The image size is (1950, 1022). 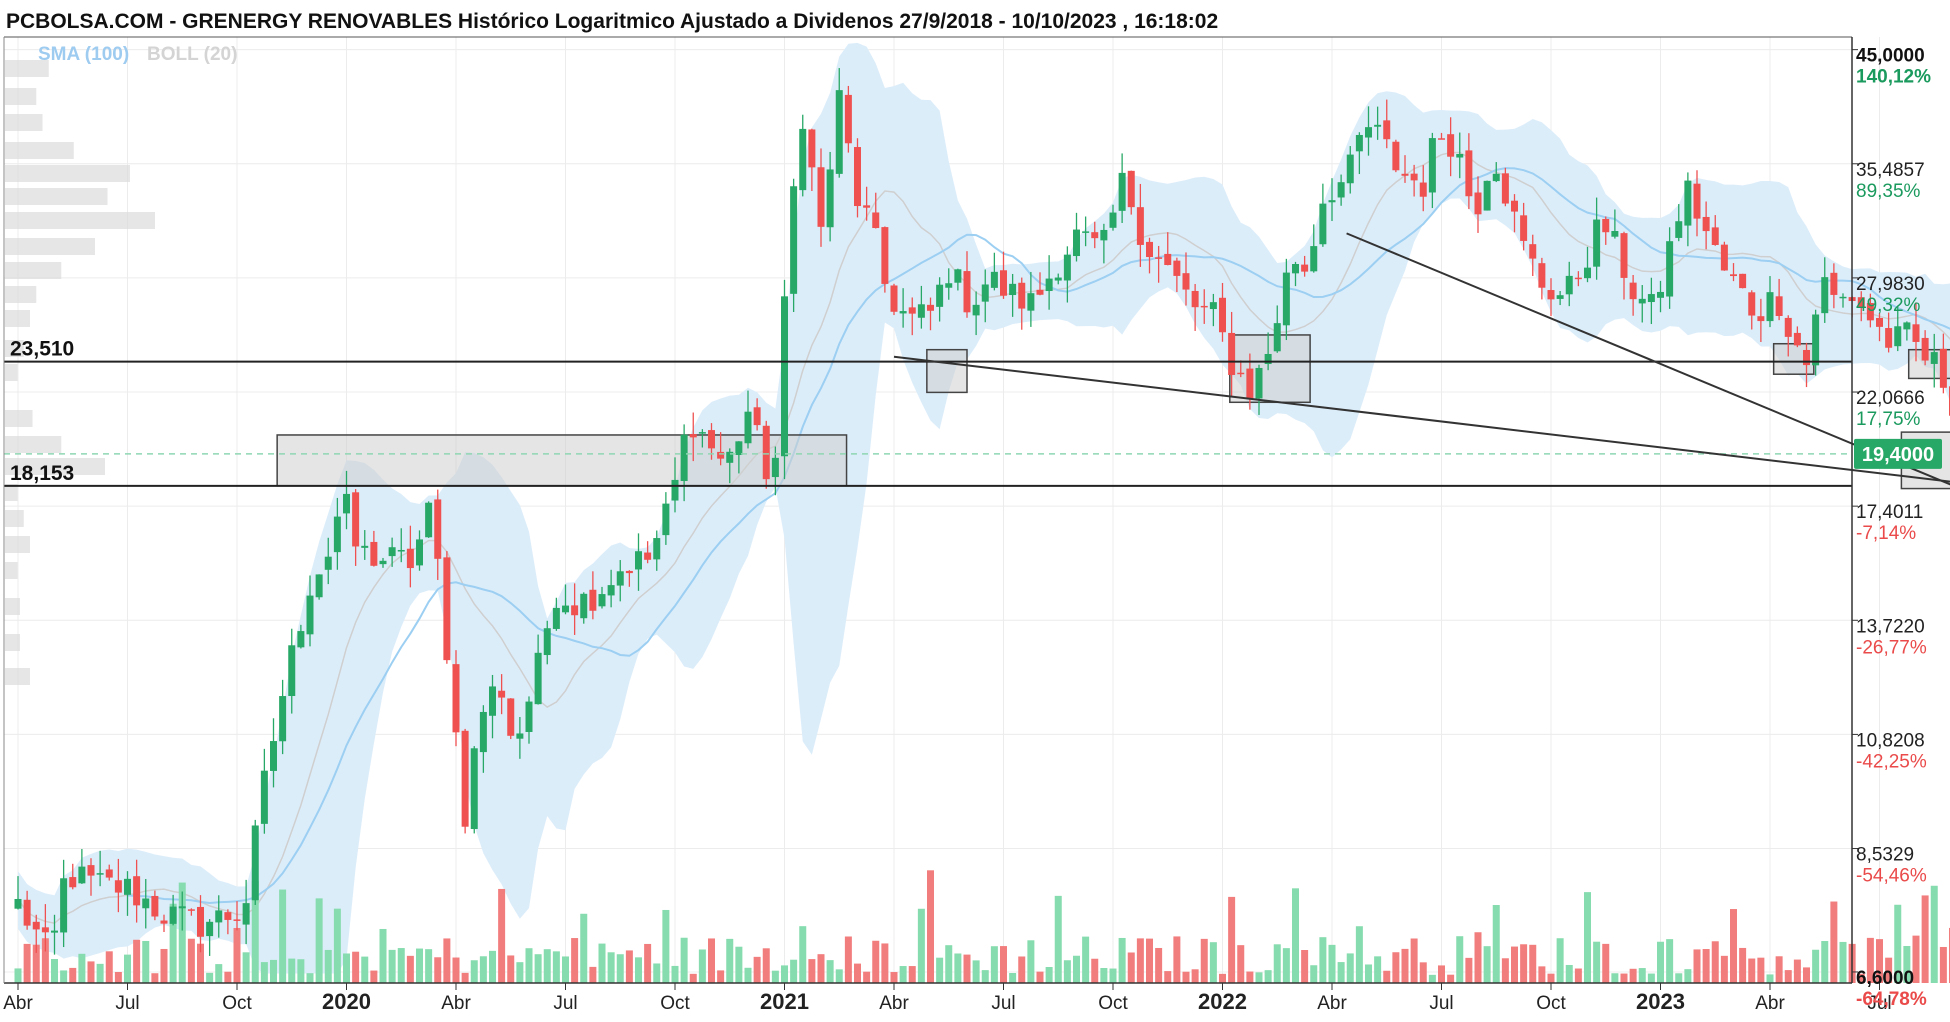 I want to click on level-label: 18,153, so click(x=42, y=473).